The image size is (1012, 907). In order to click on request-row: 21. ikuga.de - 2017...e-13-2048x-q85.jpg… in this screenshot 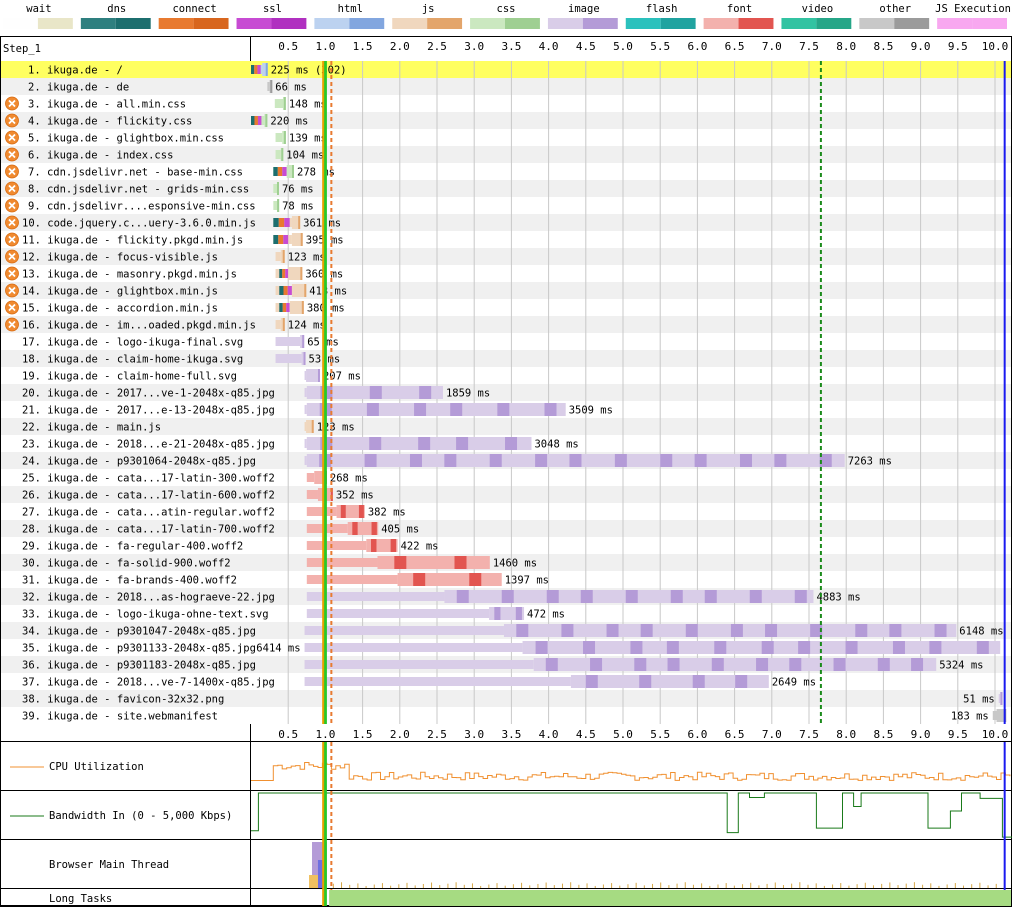, I will do `click(317, 410)`.